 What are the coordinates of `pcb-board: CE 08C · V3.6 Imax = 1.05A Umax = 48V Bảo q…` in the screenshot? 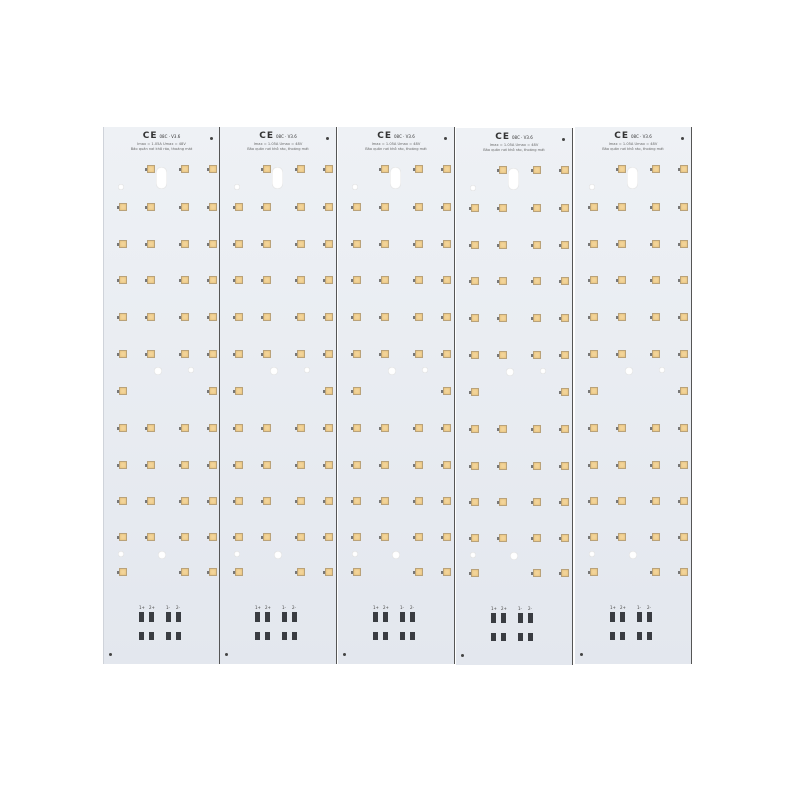 It's located at (278, 395).